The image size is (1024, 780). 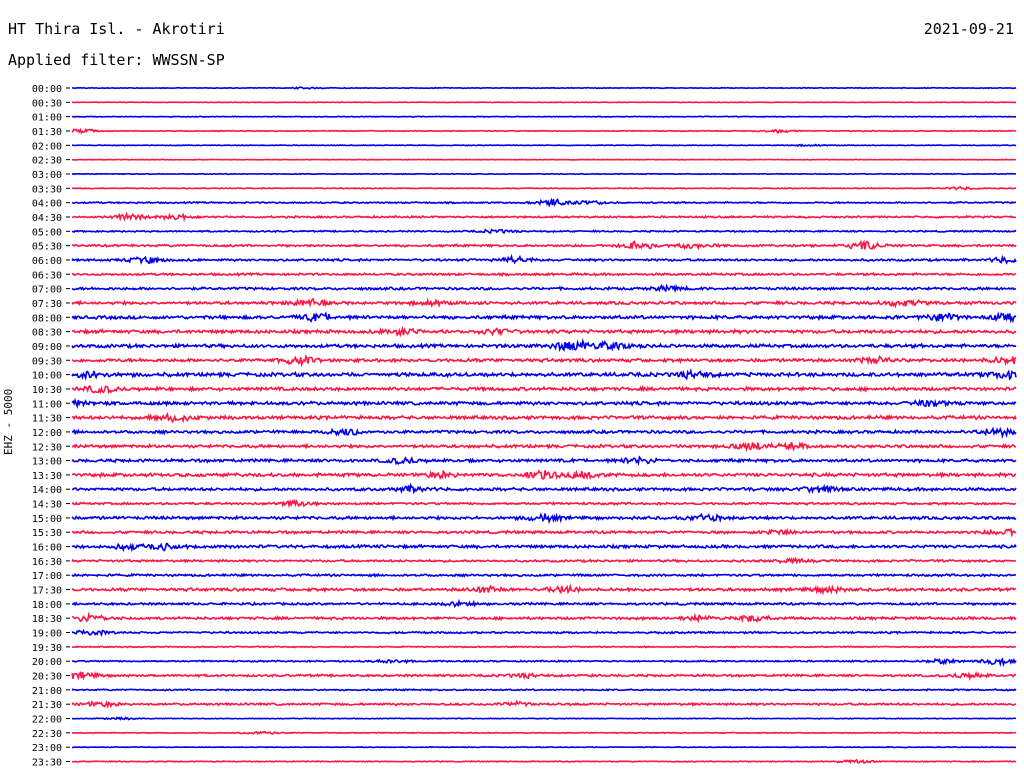 What do you see at coordinates (47, 333) in the screenshot?
I see `time-label-0830: 08:30` at bounding box center [47, 333].